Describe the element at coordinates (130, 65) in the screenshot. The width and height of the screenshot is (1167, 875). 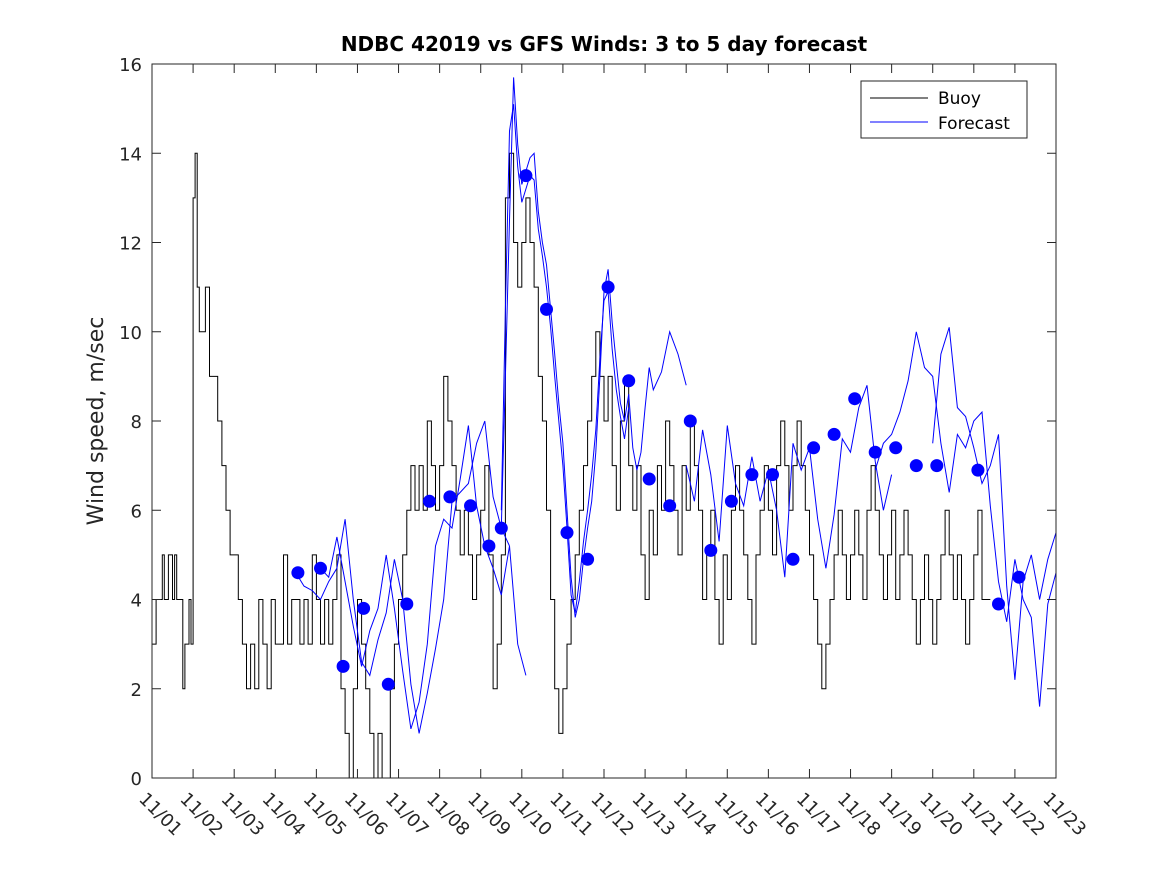
I see `y-tick-label: 16` at that location.